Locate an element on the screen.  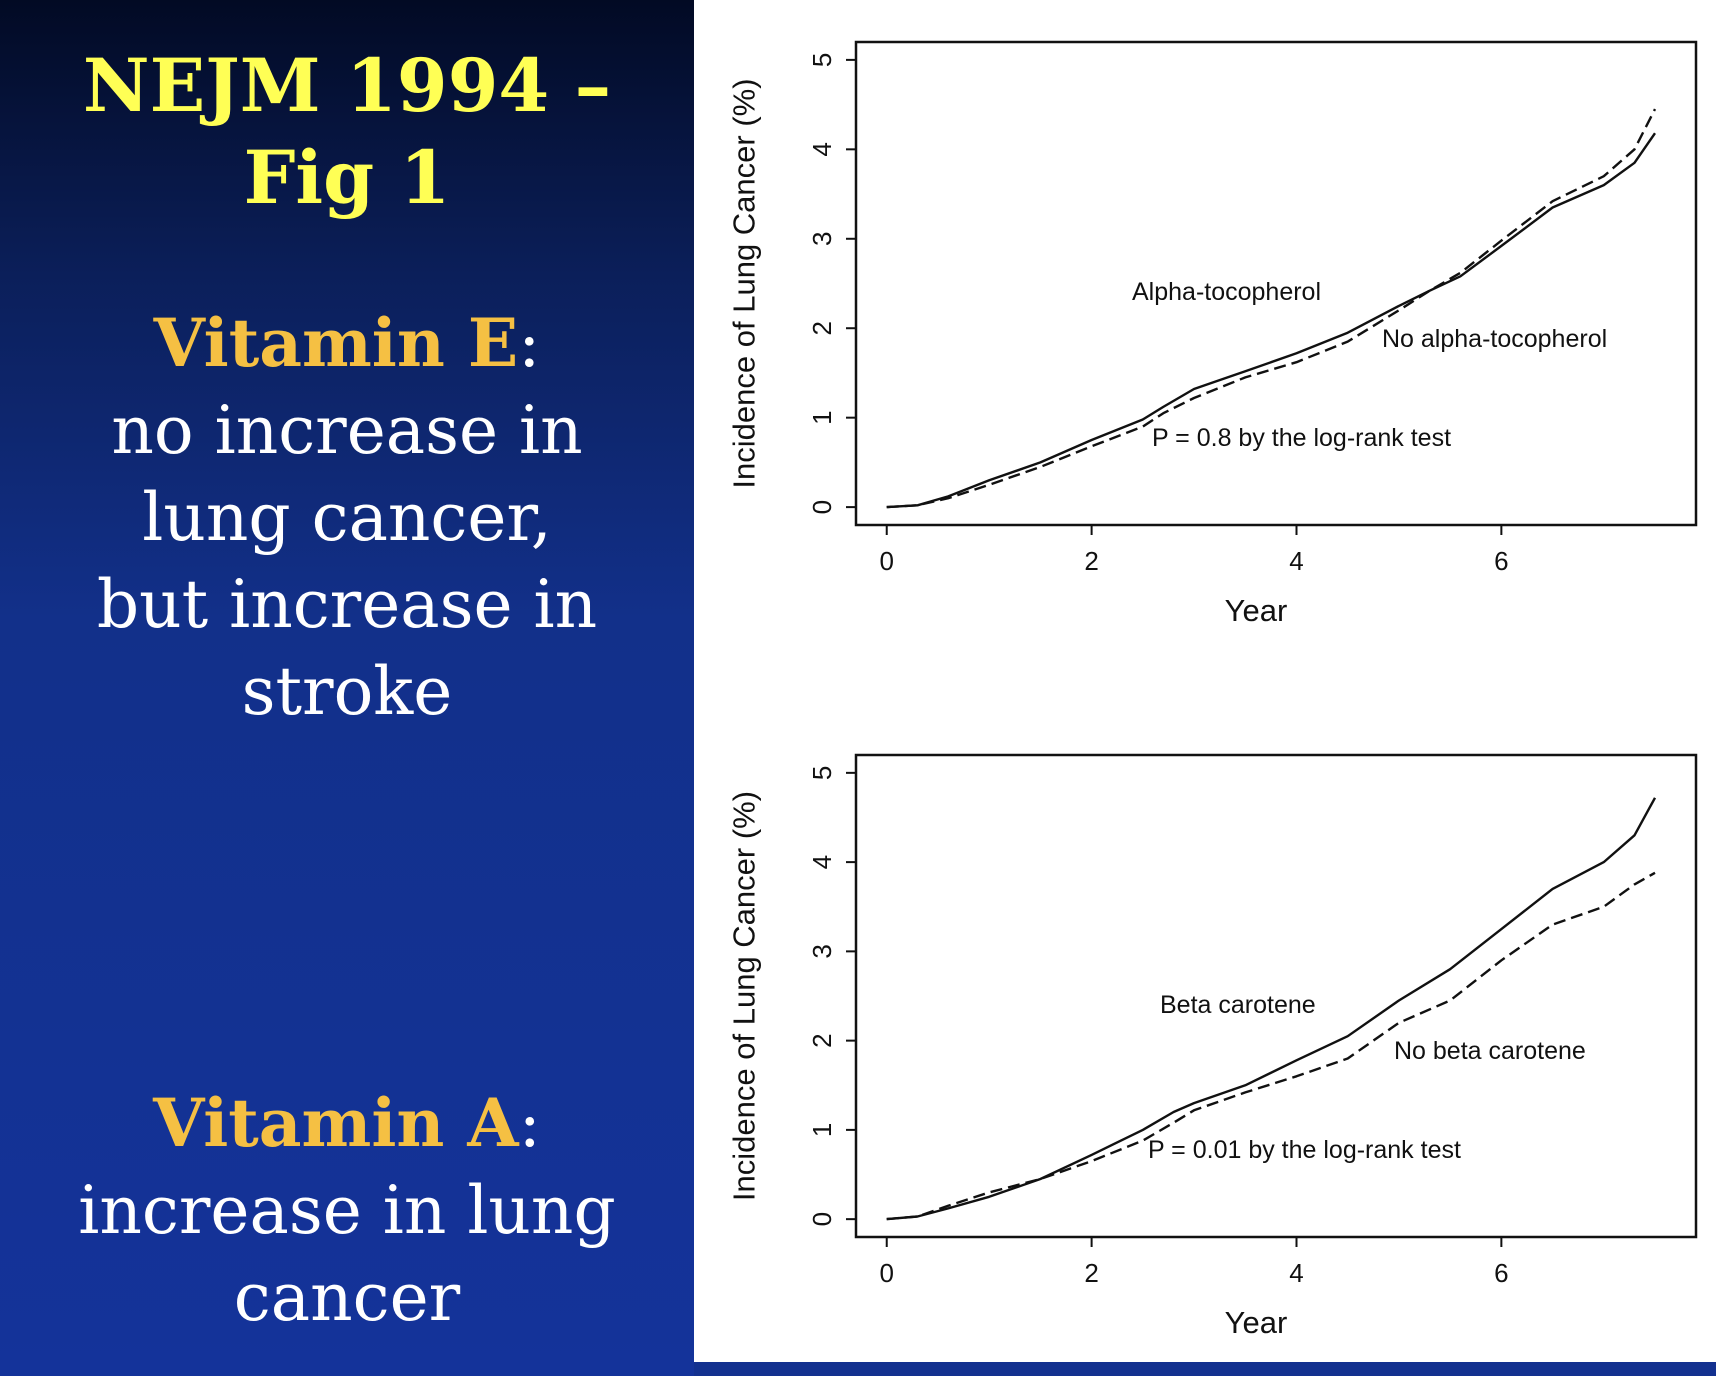
series-label: No alpha-tocopherol is located at coordinates (1494, 339).